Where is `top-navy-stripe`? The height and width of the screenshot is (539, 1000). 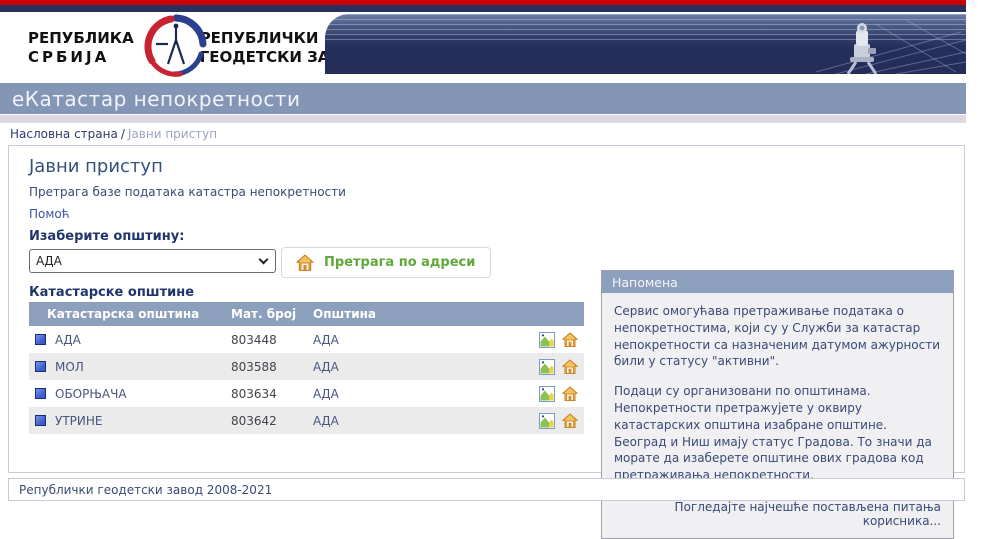 top-navy-stripe is located at coordinates (483, 8).